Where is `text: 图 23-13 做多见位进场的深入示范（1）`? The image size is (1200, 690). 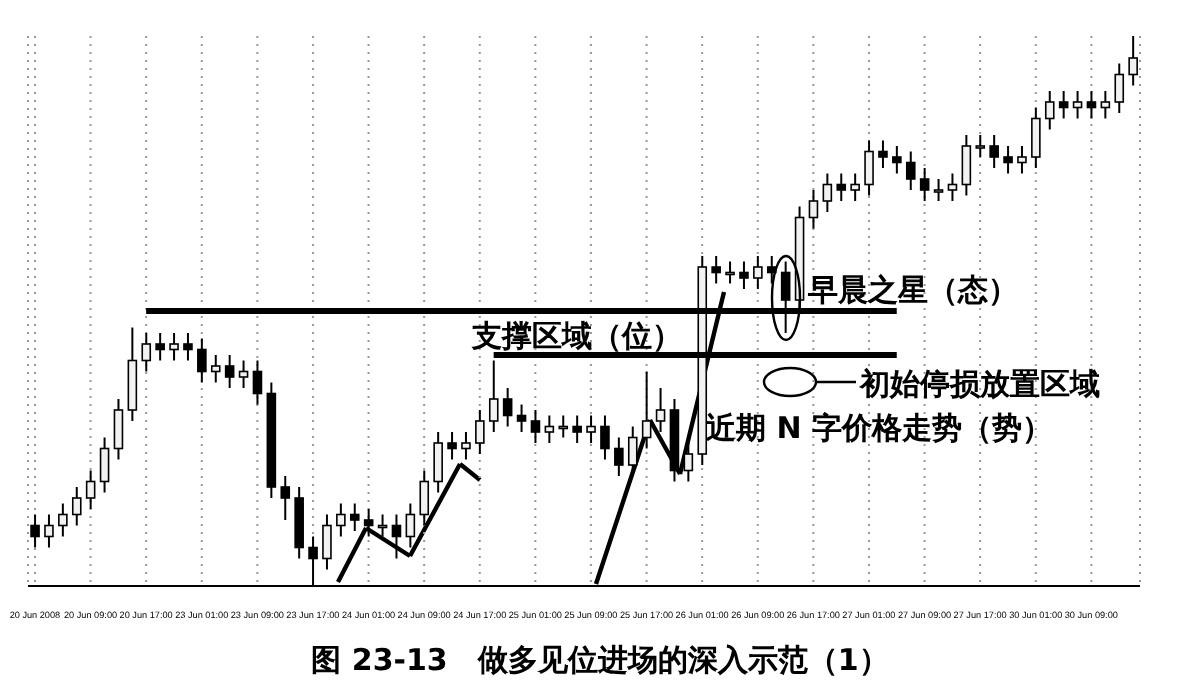 text: 图 23-13 做多见位进场的深入示范（1） is located at coordinates (600, 661).